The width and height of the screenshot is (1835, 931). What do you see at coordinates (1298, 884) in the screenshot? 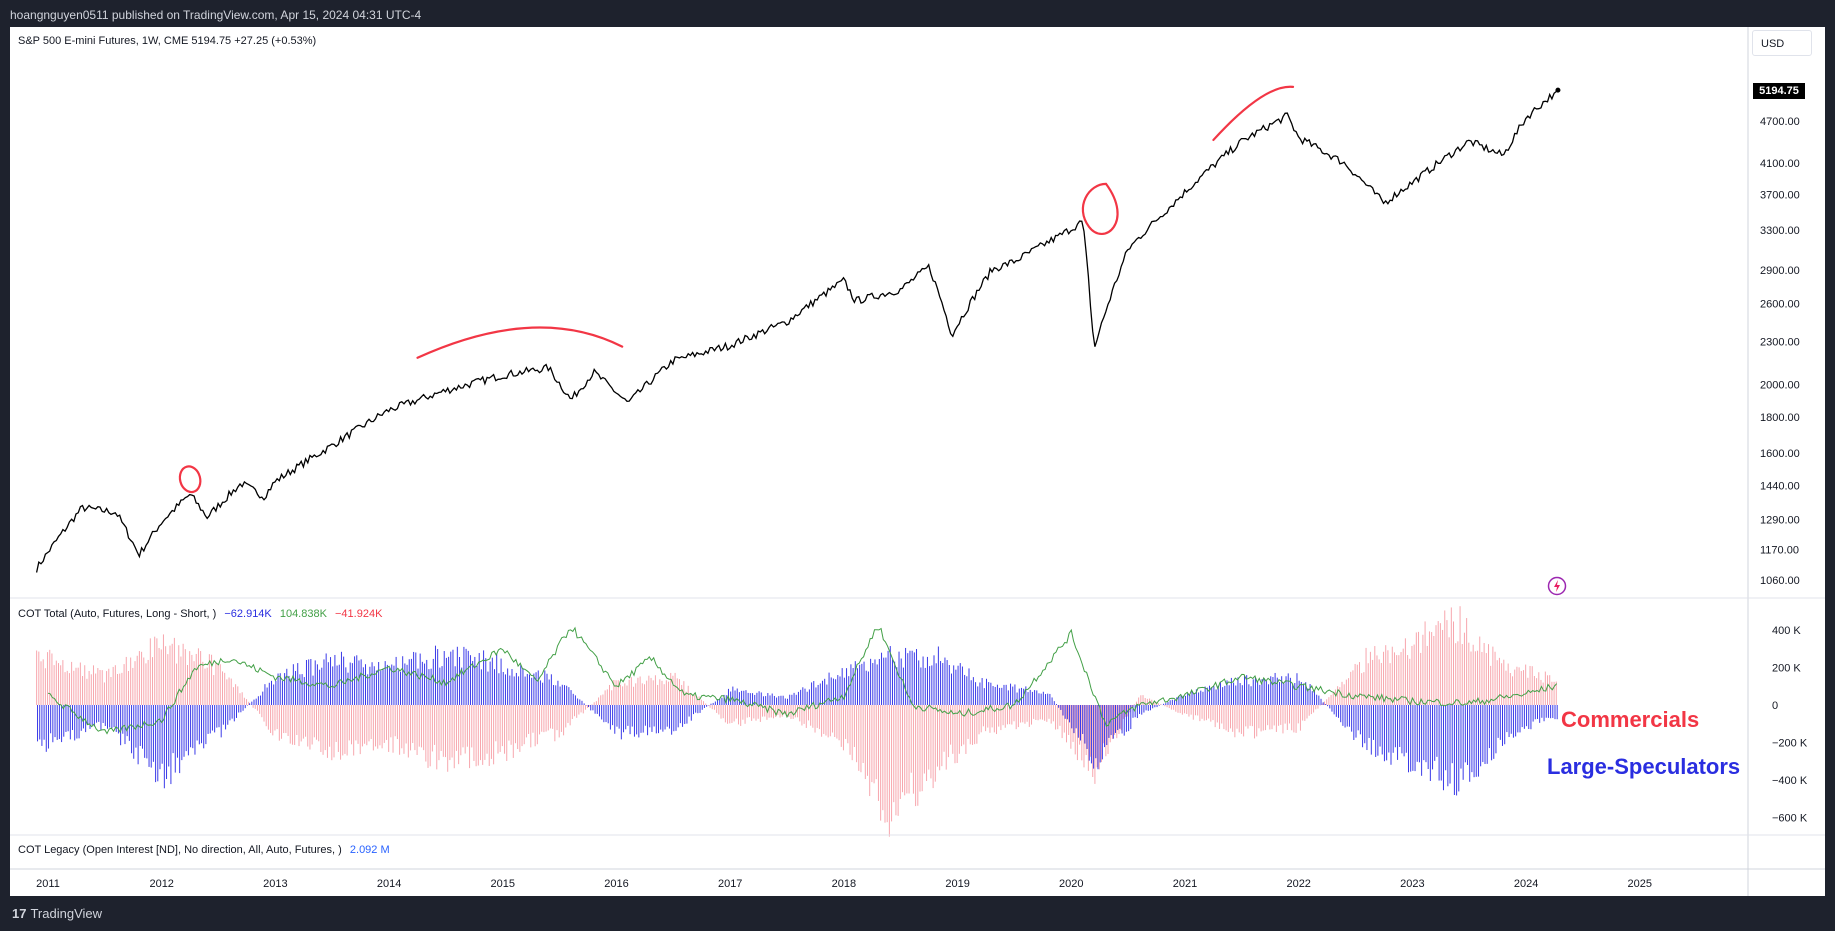
I see `x-axis-tick: 2022` at bounding box center [1298, 884].